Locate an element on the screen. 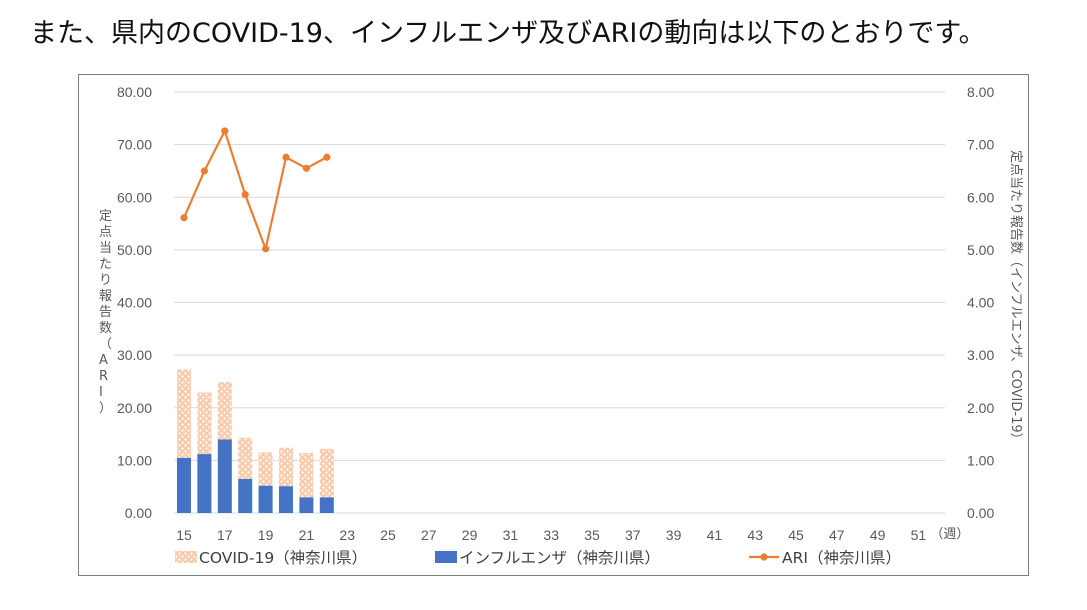 Image resolution: width=1087 pixels, height=610 pixels. x-tick-label: 35 is located at coordinates (592, 535).